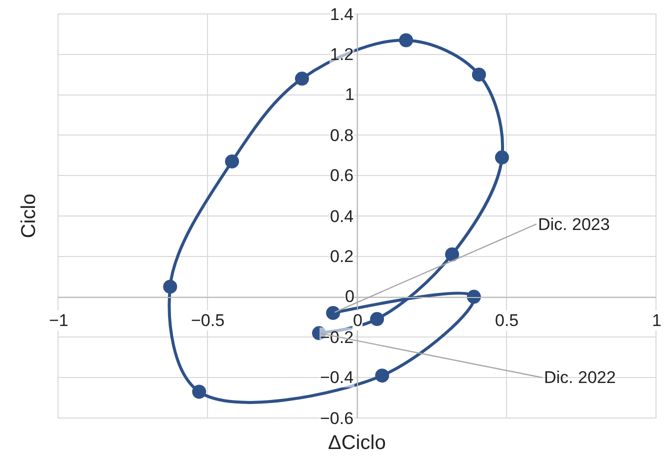 This screenshot has width=670, height=458. Describe the element at coordinates (342, 135) in the screenshot. I see `y-tick-label: 0.8` at that location.